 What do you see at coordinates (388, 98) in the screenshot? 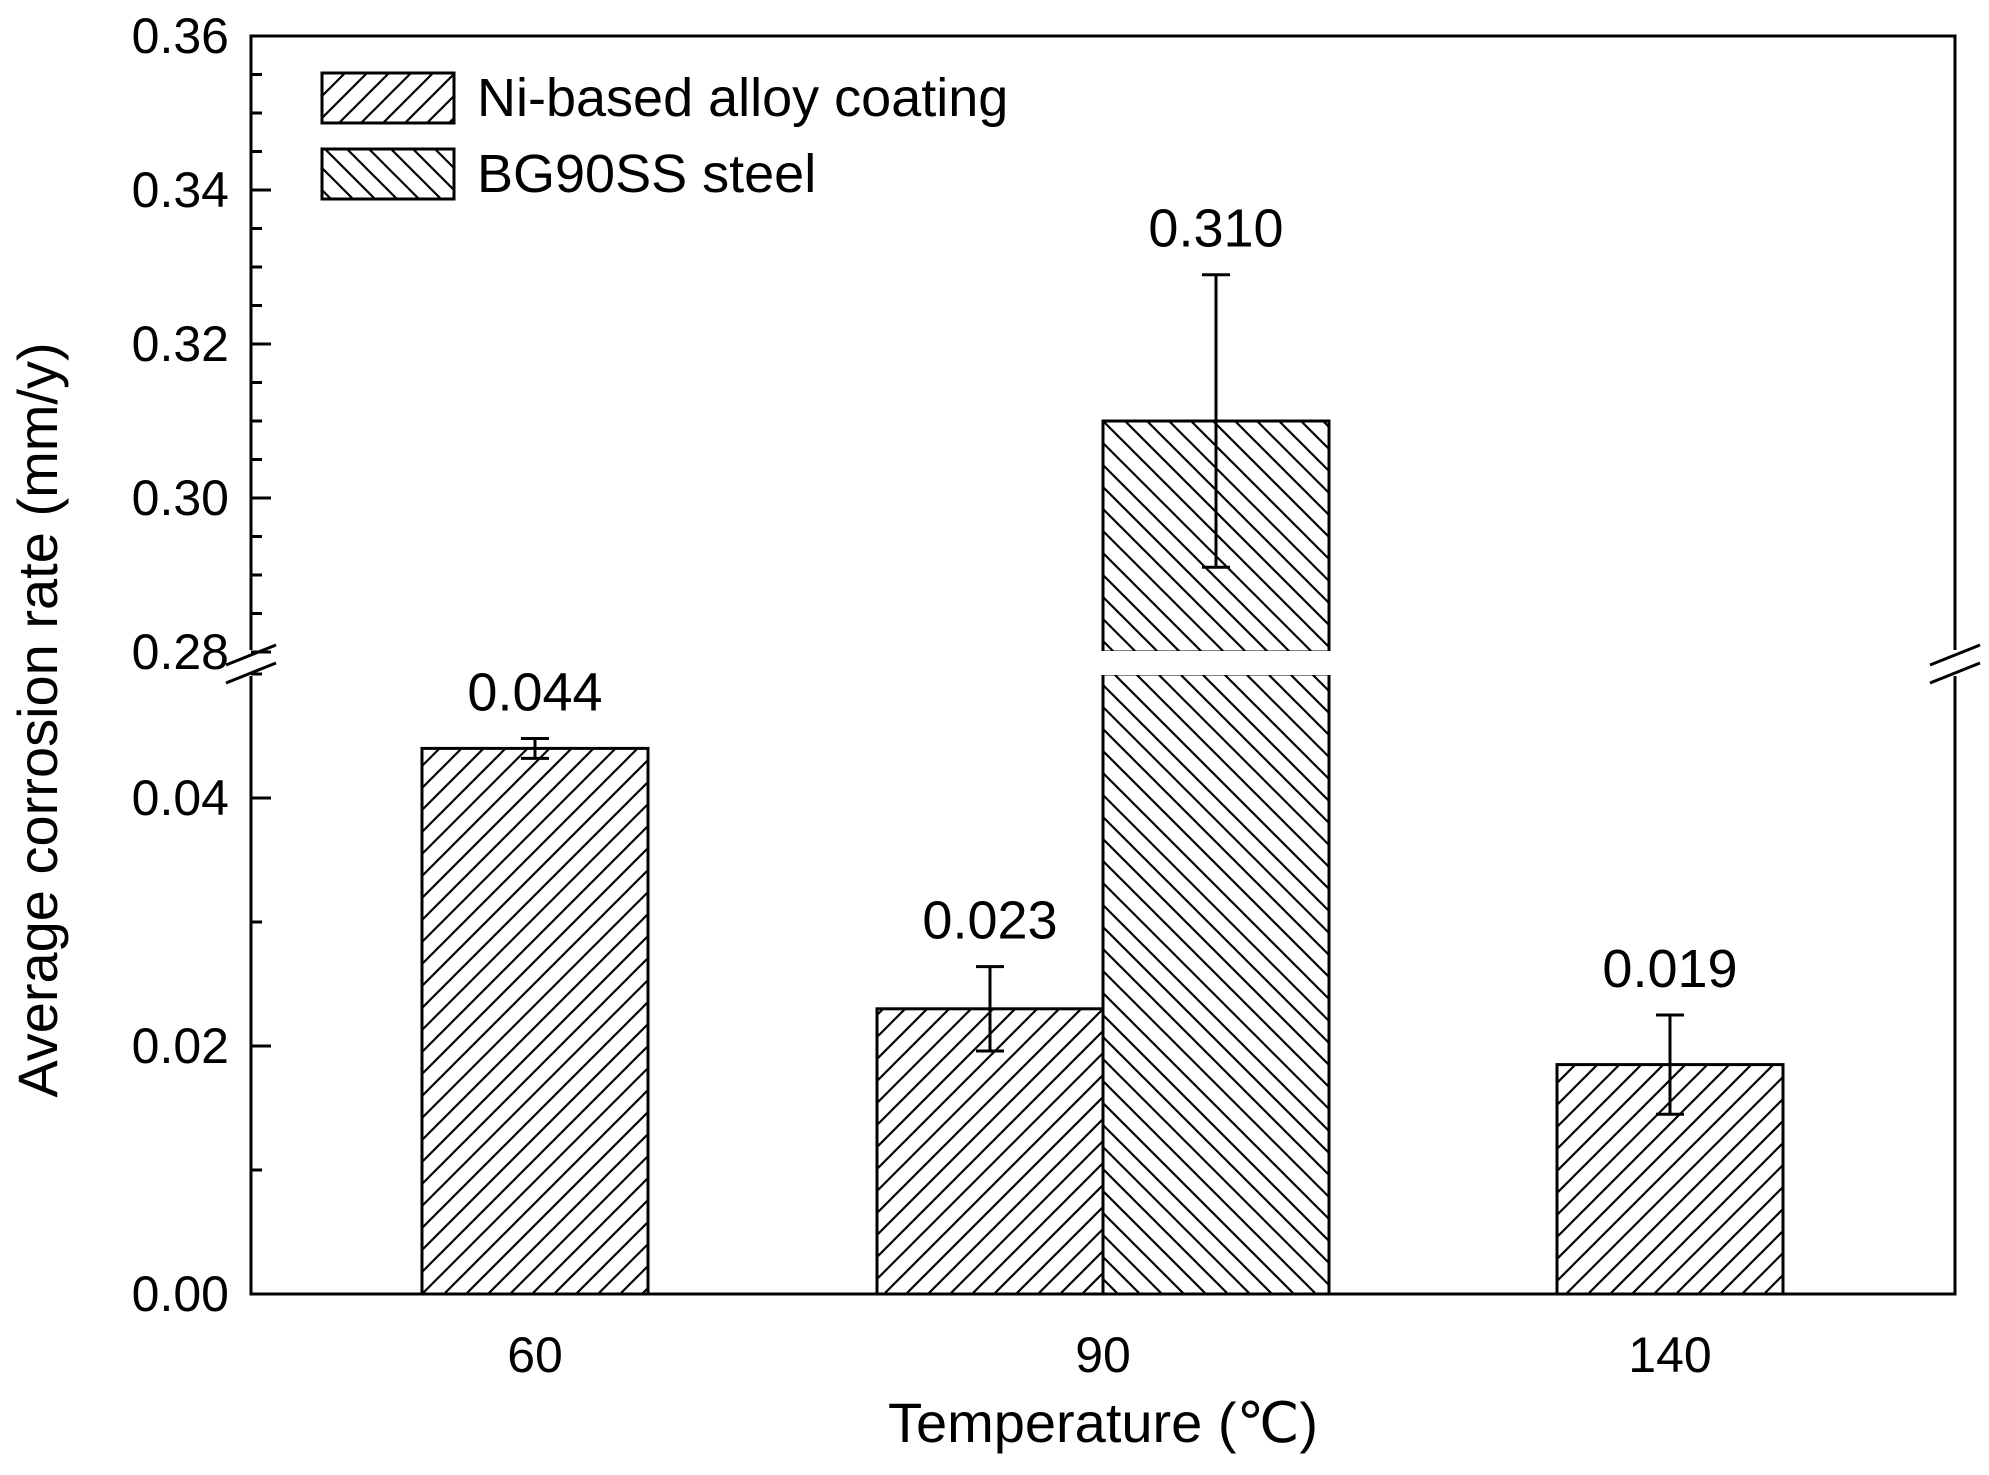
I see `legend-swatch-ni-coating` at bounding box center [388, 98].